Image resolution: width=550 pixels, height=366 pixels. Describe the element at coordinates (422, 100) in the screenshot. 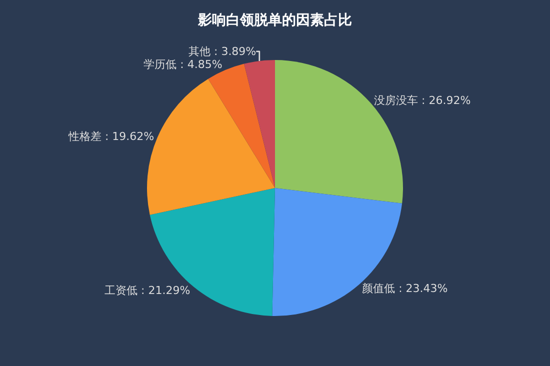

I see `slice-label: 没房没车 : 26.92%` at that location.